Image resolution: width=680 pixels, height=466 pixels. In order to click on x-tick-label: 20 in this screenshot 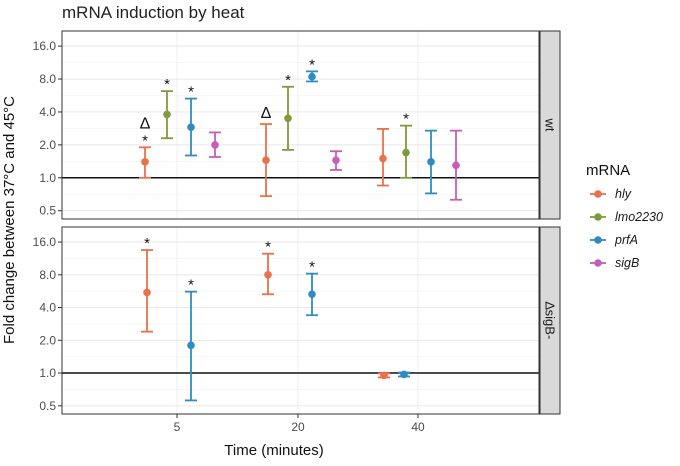, I will do `click(298, 427)`.